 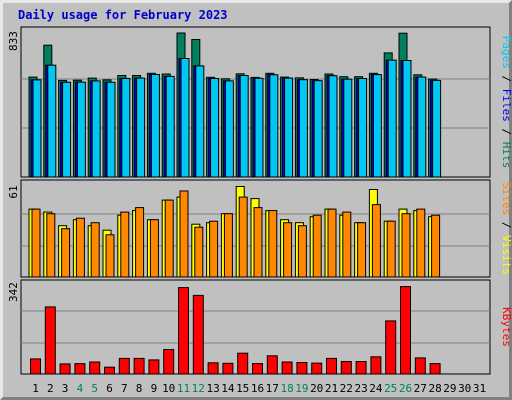 What do you see at coordinates (65, 388) in the screenshot?
I see `x-tick-label: 3` at bounding box center [65, 388].